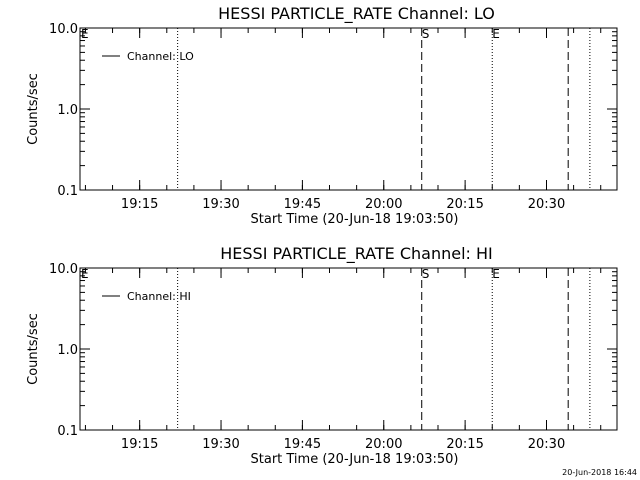 The height and width of the screenshot is (480, 640). I want to click on chart-title: HESSI PARTICLE_RATE Channel: HI, so click(356, 254).